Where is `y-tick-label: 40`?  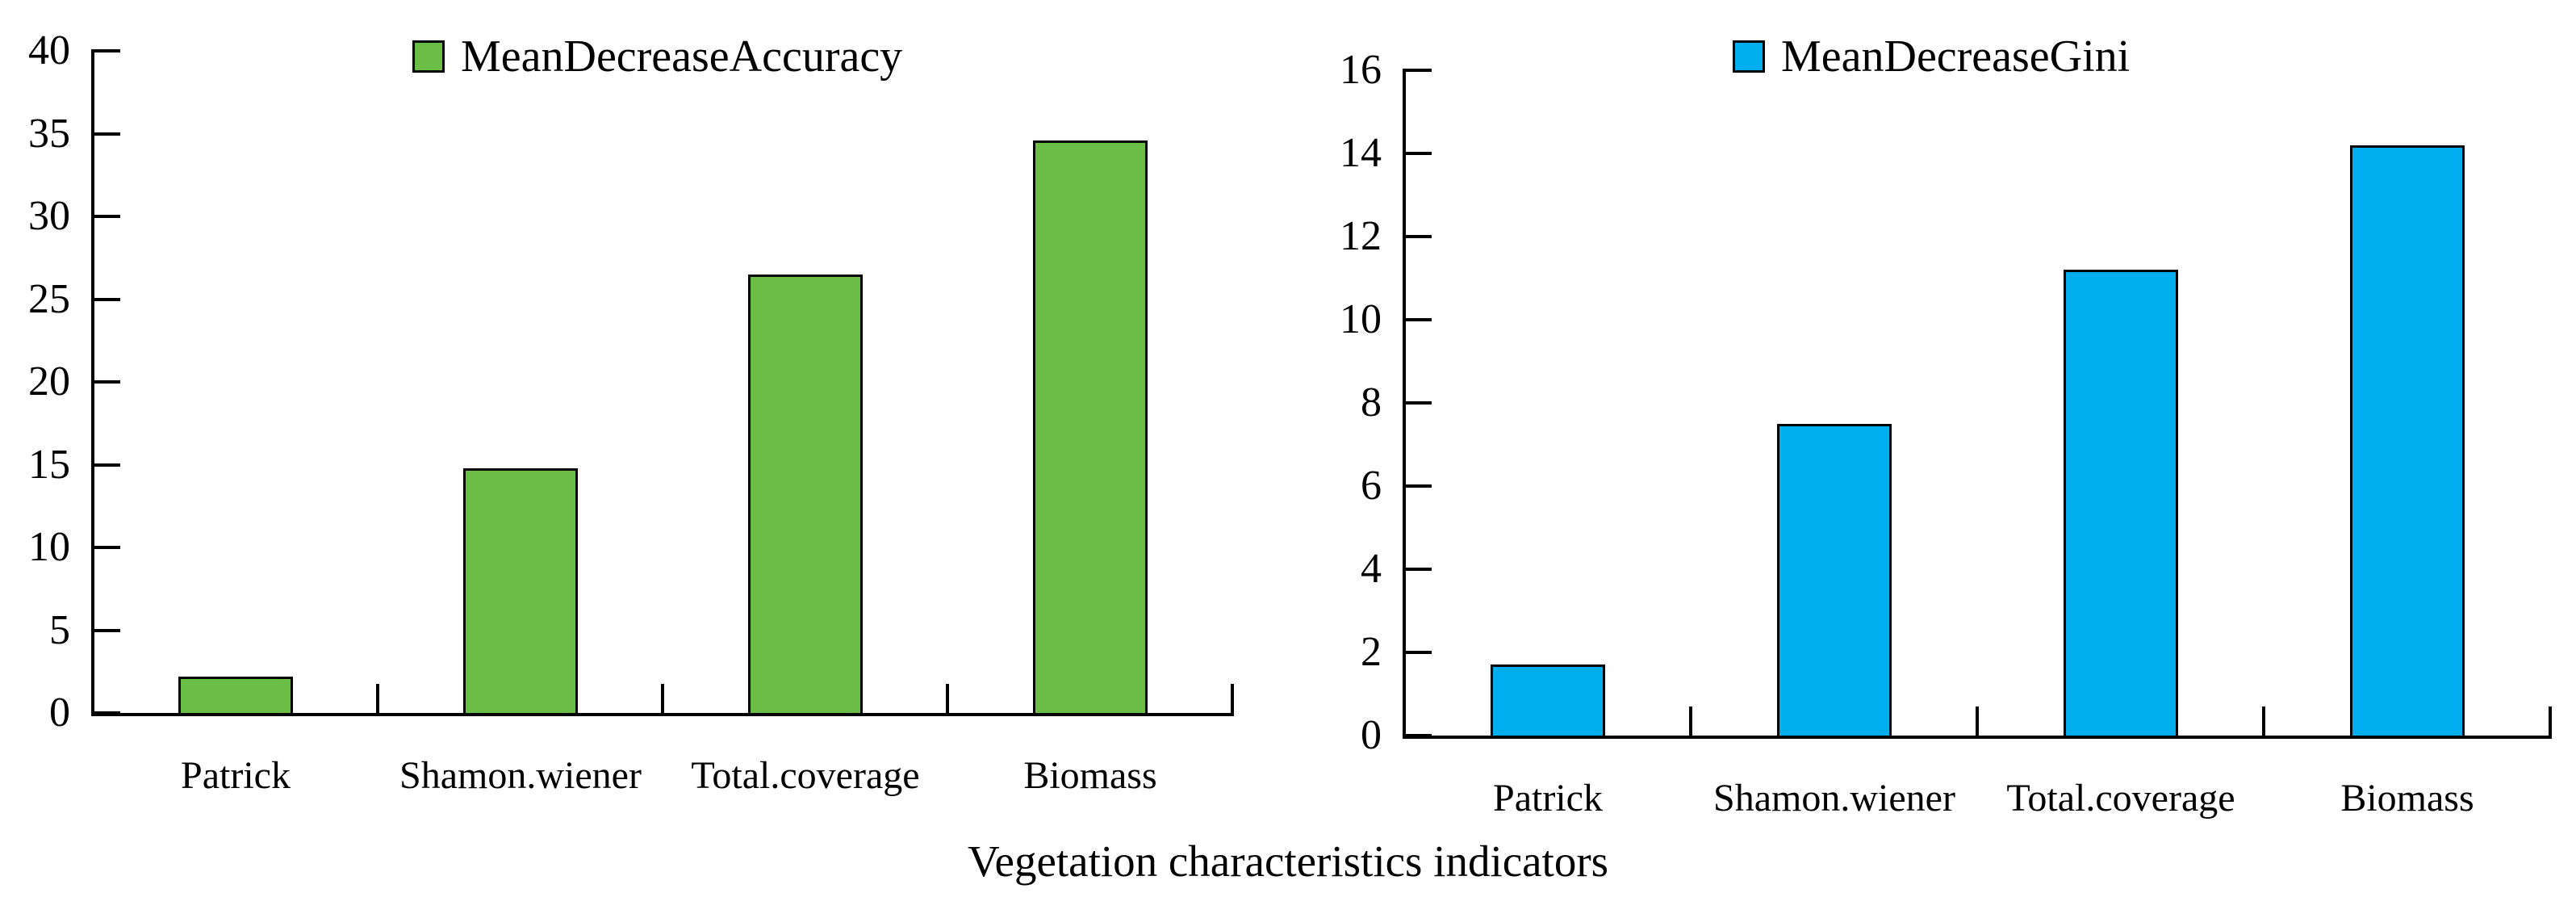
y-tick-label: 40 is located at coordinates (49, 50).